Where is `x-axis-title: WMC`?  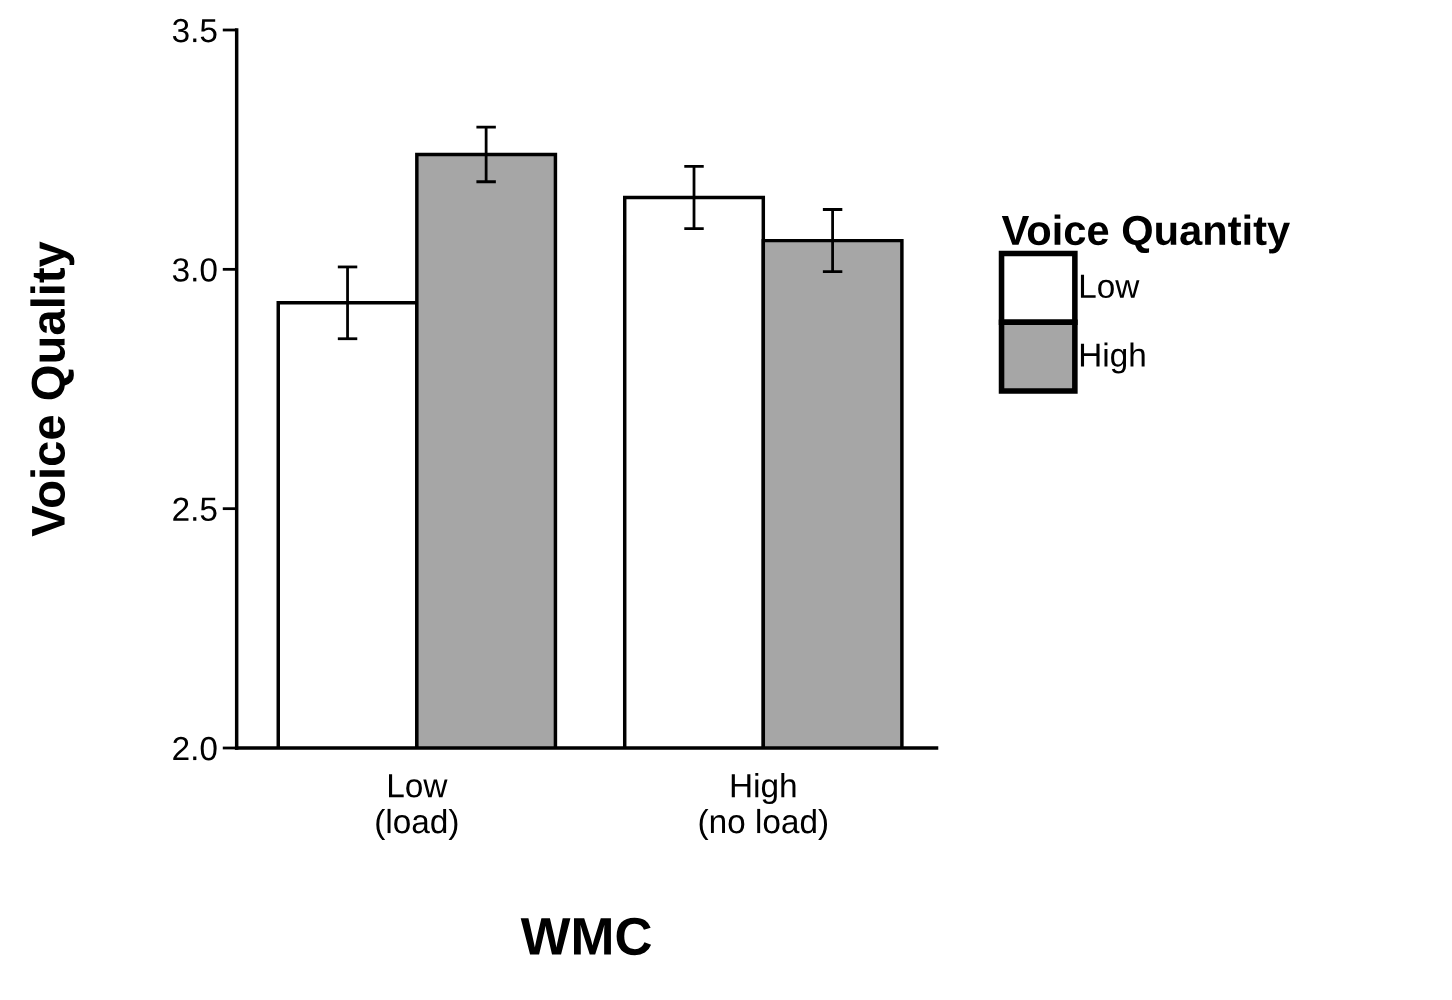
x-axis-title: WMC is located at coordinates (586, 936).